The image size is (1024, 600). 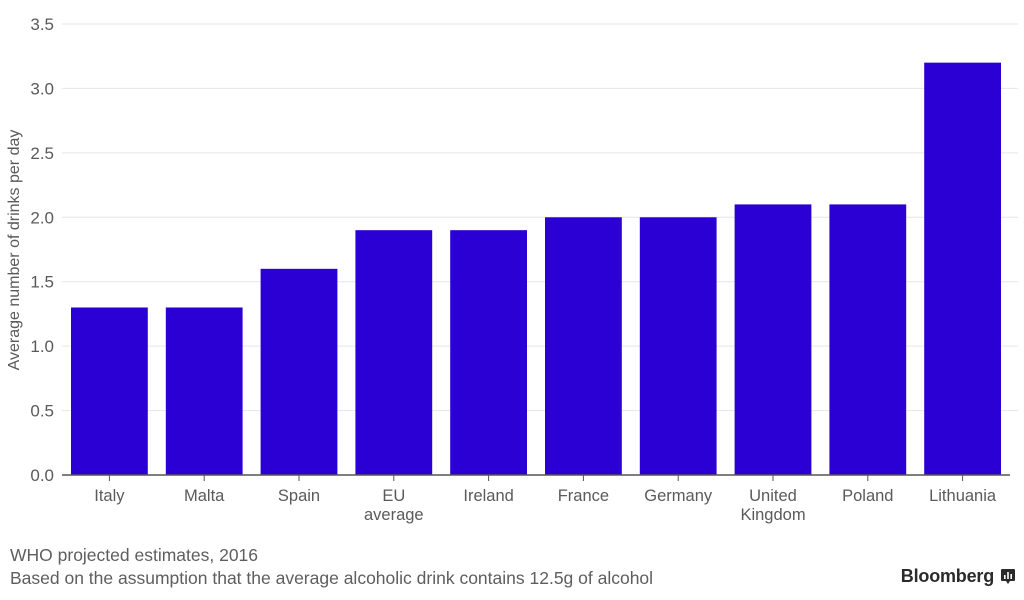 I want to click on y-tick-label: 1.0, so click(x=42, y=346).